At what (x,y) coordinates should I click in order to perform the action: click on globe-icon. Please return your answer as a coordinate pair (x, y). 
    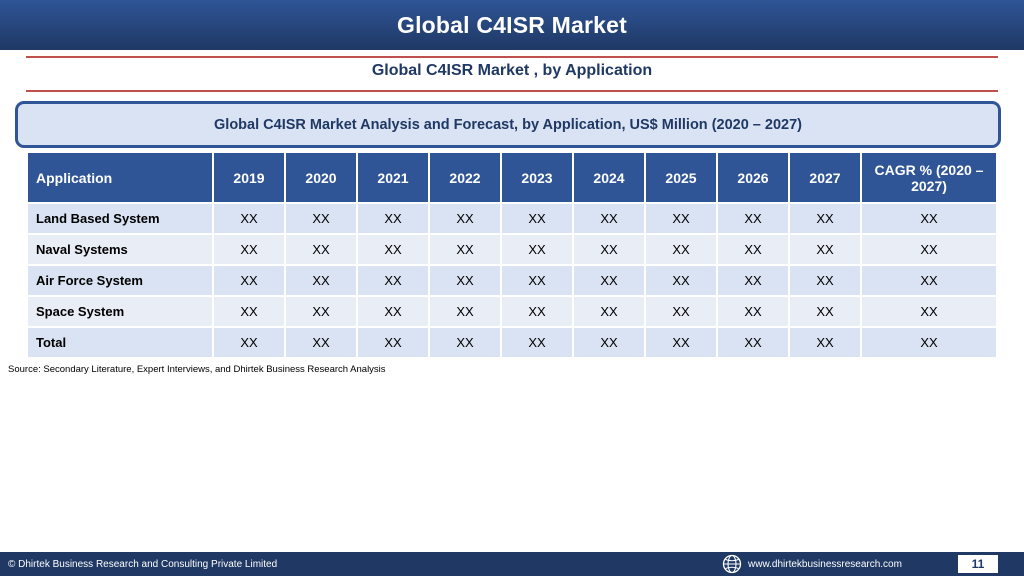
    Looking at the image, I should click on (732, 564).